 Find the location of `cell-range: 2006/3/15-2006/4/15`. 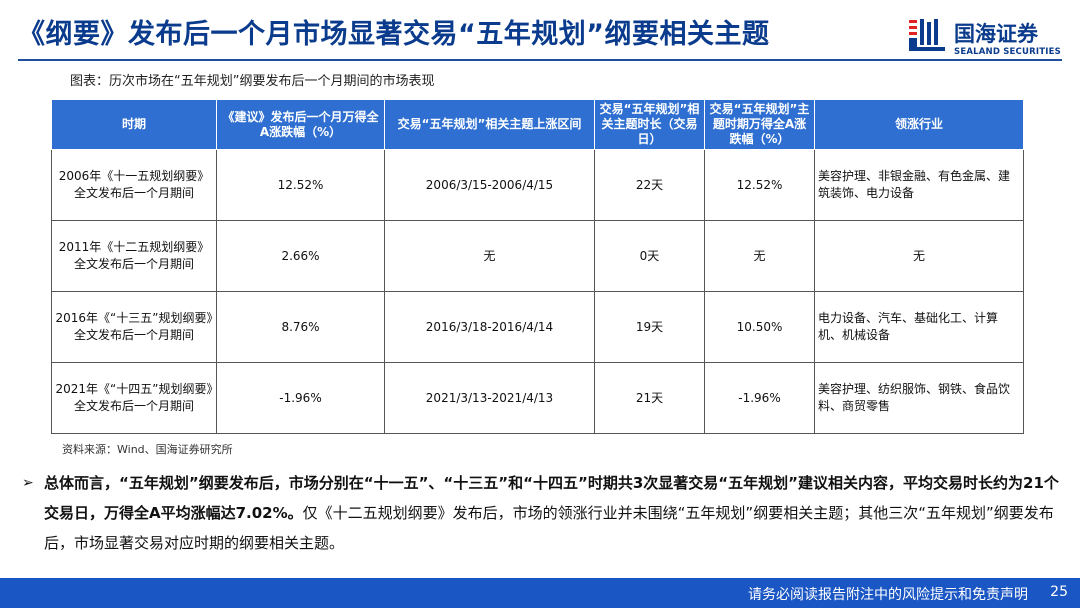

cell-range: 2006/3/15-2006/4/15 is located at coordinates (489, 185).